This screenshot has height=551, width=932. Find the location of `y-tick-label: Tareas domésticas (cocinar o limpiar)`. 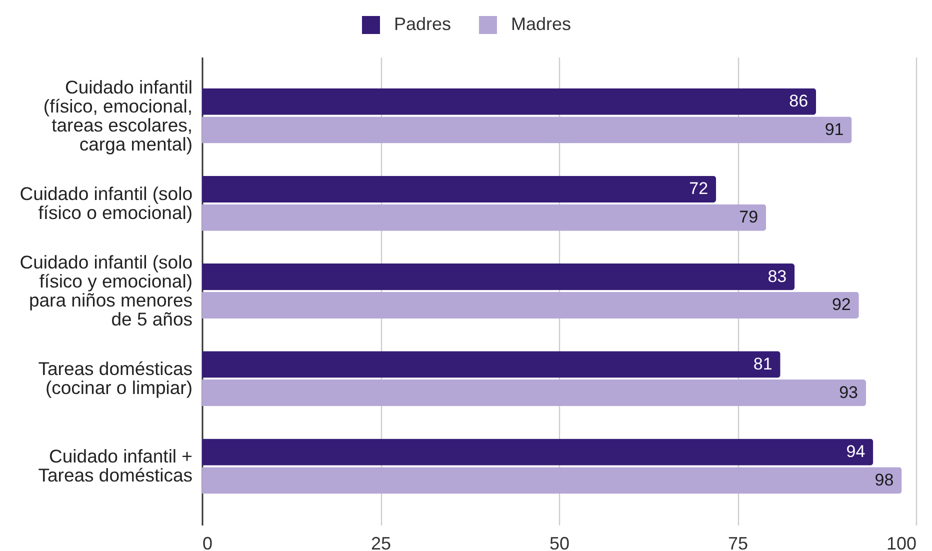

y-tick-label: Tareas domésticas (cocinar o limpiar) is located at coordinates (115, 378).